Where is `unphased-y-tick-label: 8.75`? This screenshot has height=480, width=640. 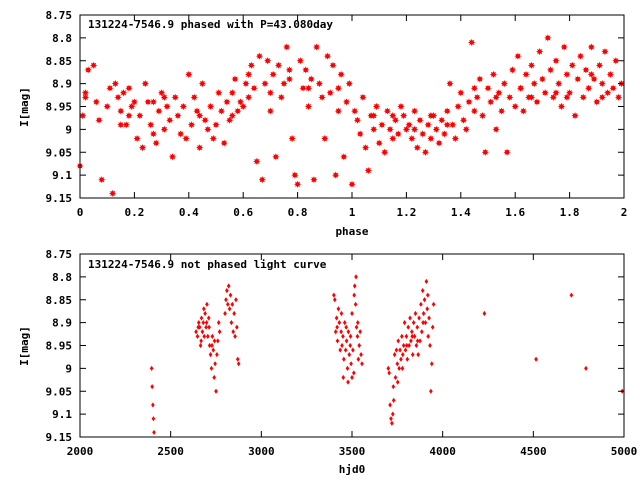
unphased-y-tick-label: 8.75 is located at coordinates (59, 254).